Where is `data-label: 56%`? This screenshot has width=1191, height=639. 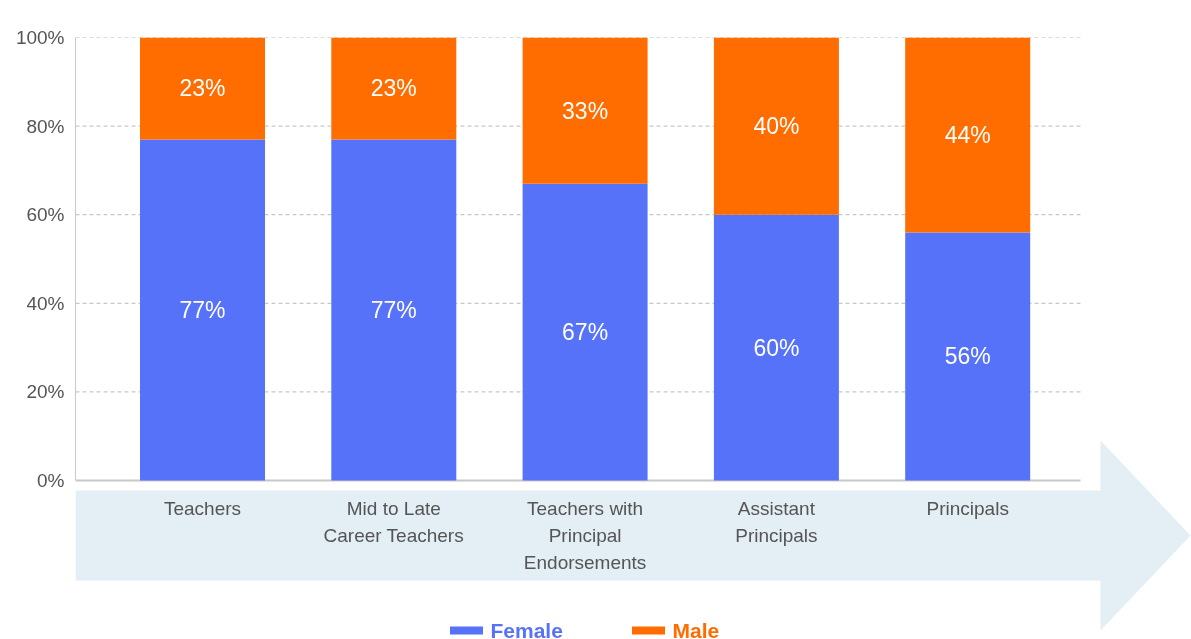 data-label: 56% is located at coordinates (967, 356).